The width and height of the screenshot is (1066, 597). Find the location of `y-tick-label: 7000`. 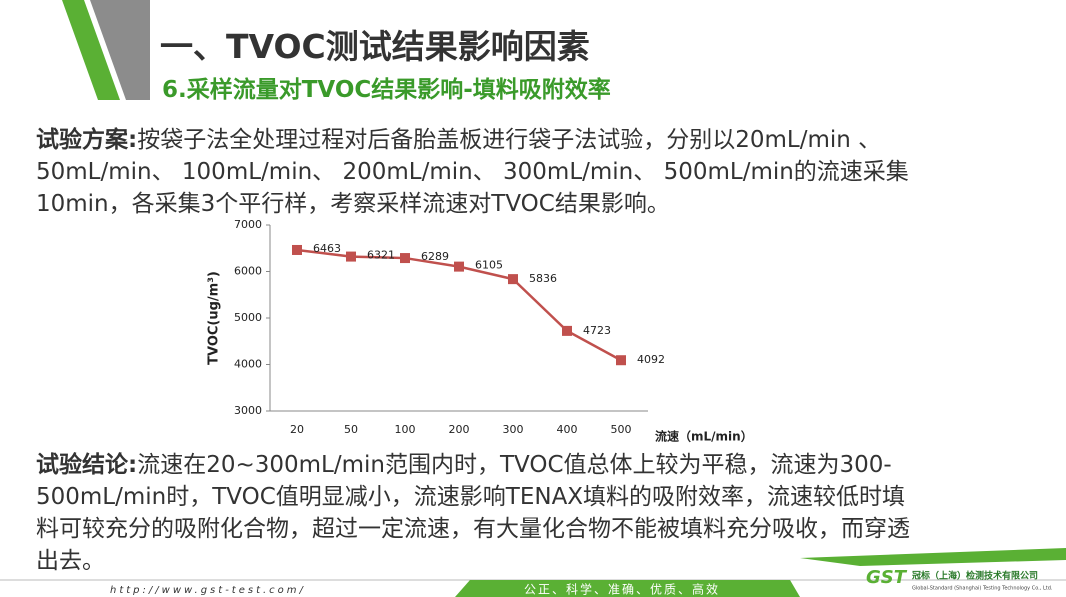

y-tick-label: 7000 is located at coordinates (248, 224).